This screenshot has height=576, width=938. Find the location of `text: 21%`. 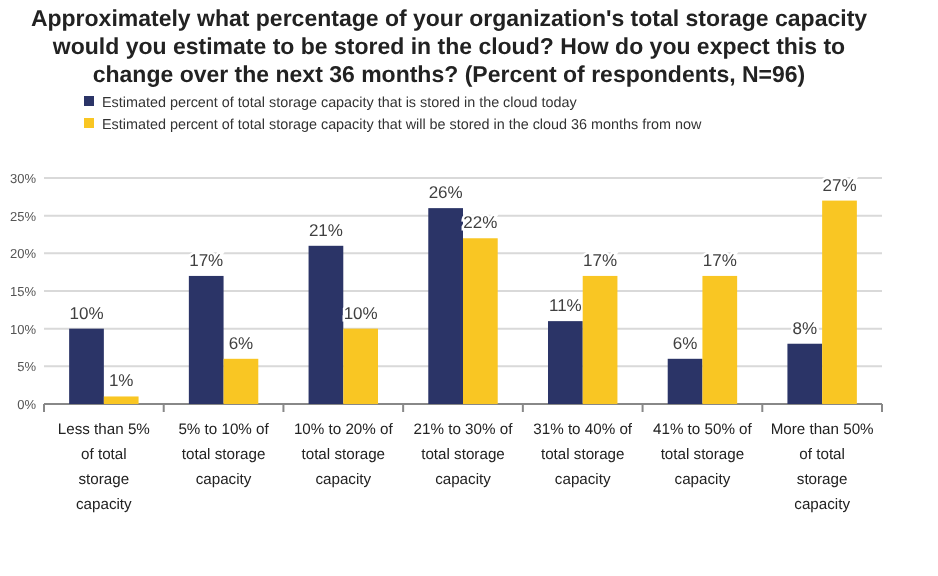

text: 21% is located at coordinates (325, 229).